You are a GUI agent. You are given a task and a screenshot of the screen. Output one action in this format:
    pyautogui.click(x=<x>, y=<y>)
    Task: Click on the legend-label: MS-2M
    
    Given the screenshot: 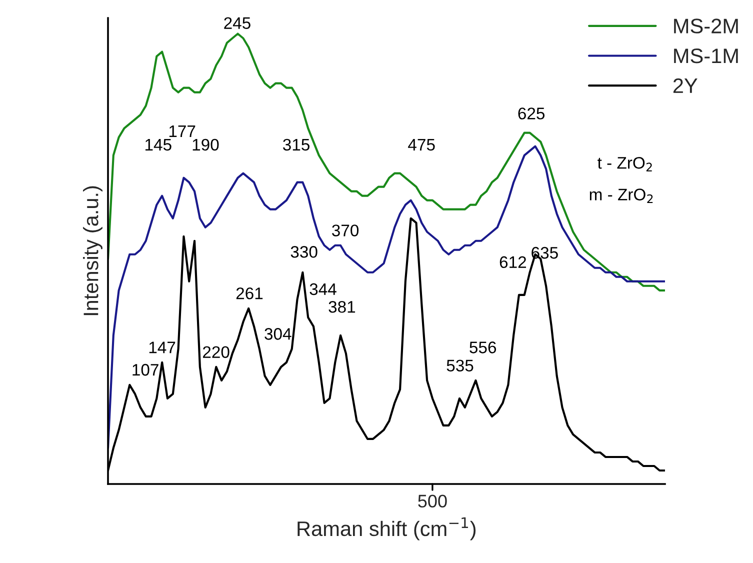 What is the action you would take?
    pyautogui.click(x=706, y=26)
    